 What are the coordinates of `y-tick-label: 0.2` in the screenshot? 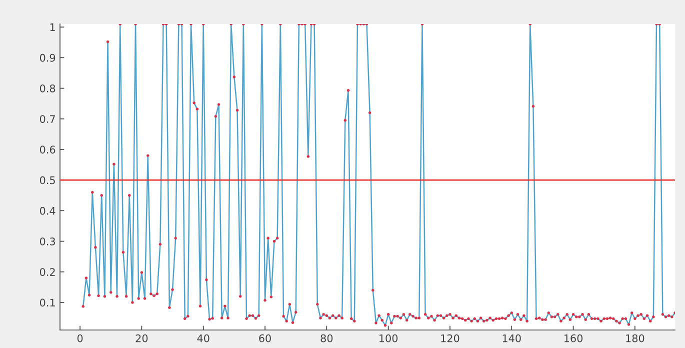 It's located at (47, 272).